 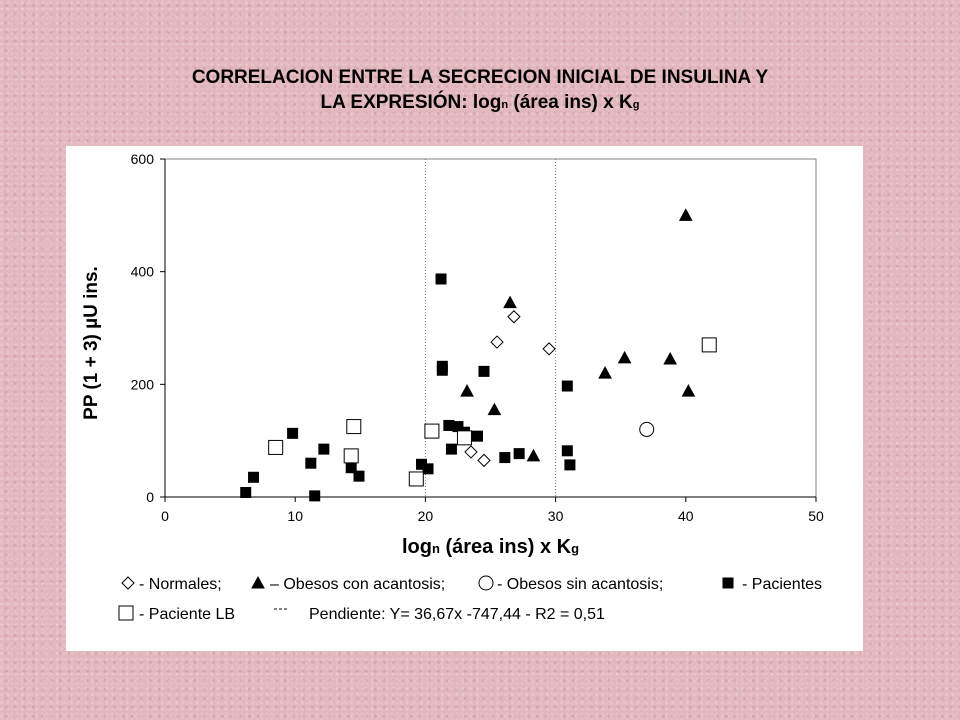 What do you see at coordinates (143, 272) in the screenshot?
I see `y-tick-label: 400` at bounding box center [143, 272].